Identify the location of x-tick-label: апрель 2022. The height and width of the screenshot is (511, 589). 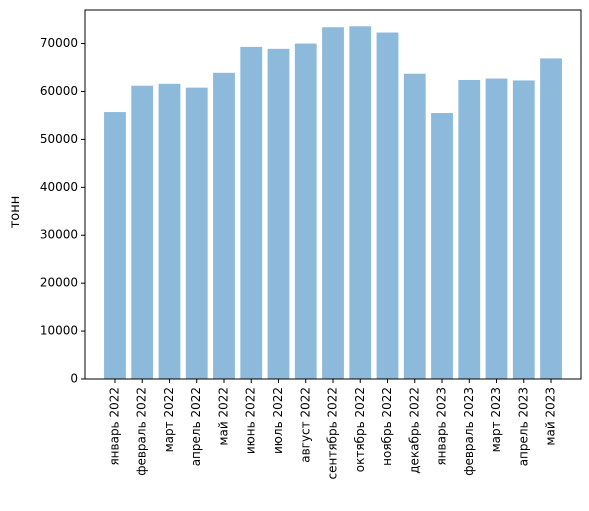
(196, 426).